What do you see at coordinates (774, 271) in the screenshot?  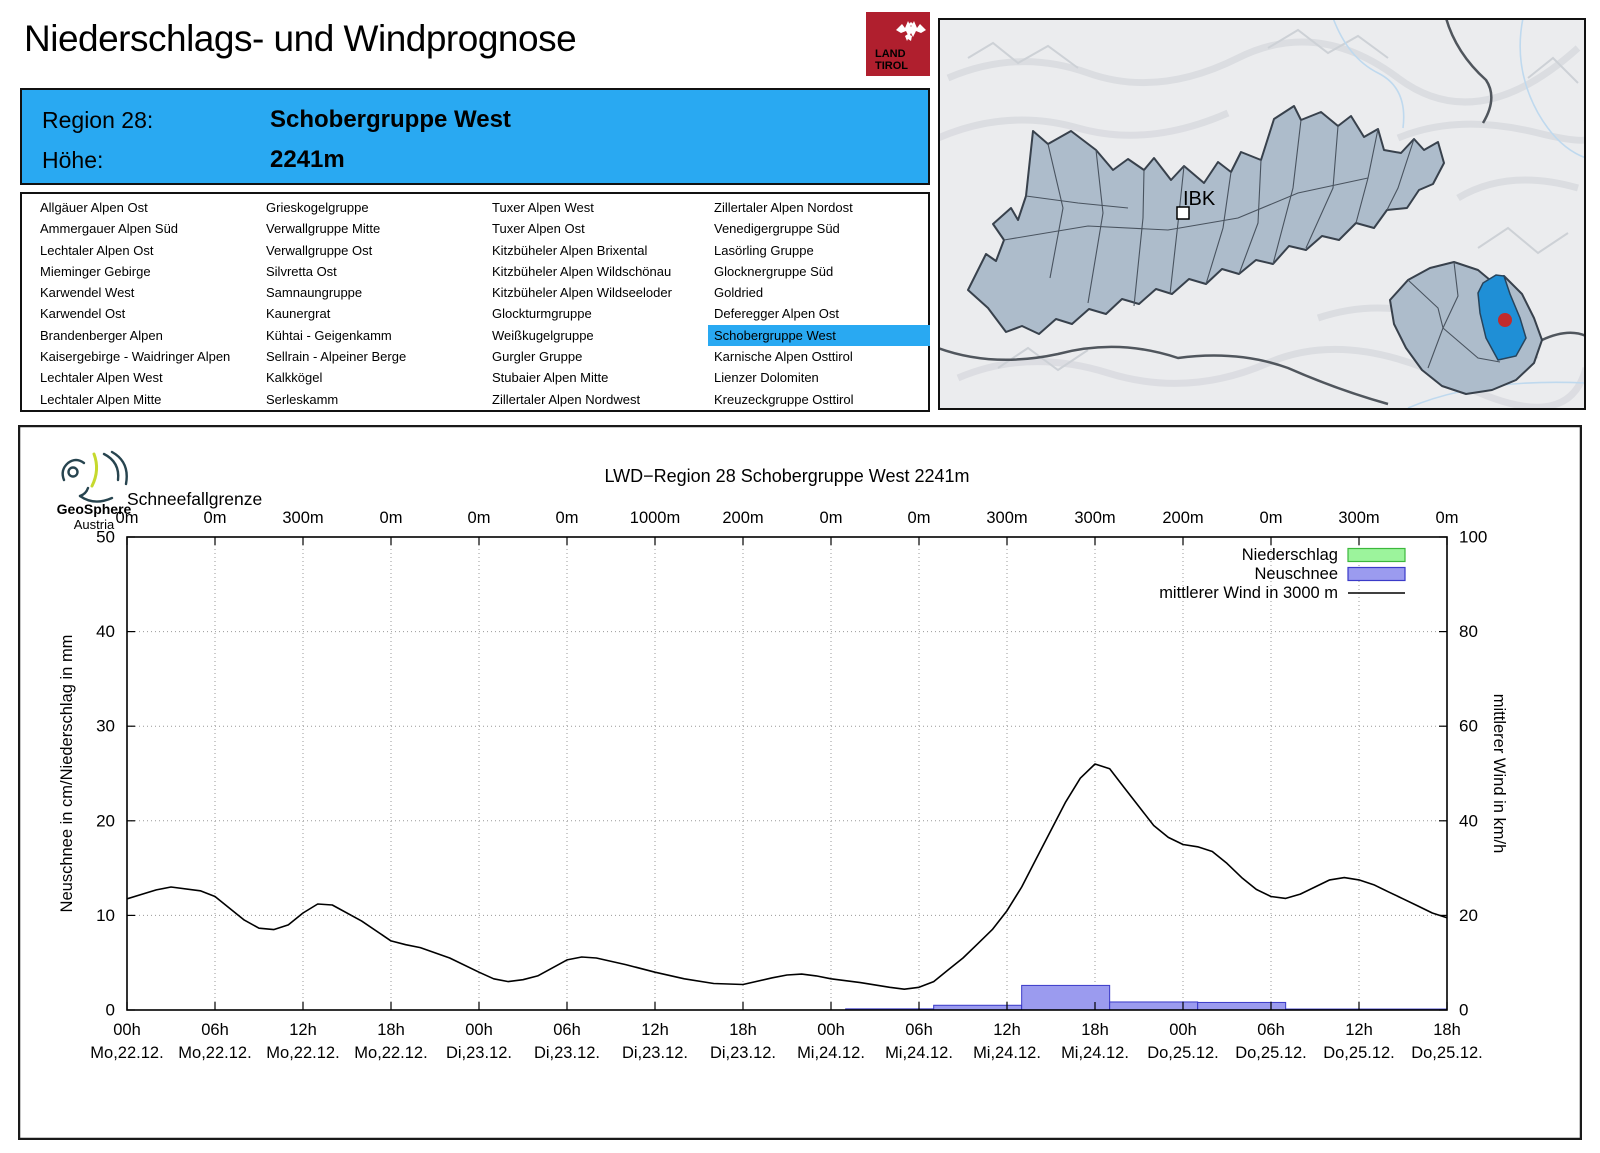 I see `region-list-item: Glocknergruppe Süd` at bounding box center [774, 271].